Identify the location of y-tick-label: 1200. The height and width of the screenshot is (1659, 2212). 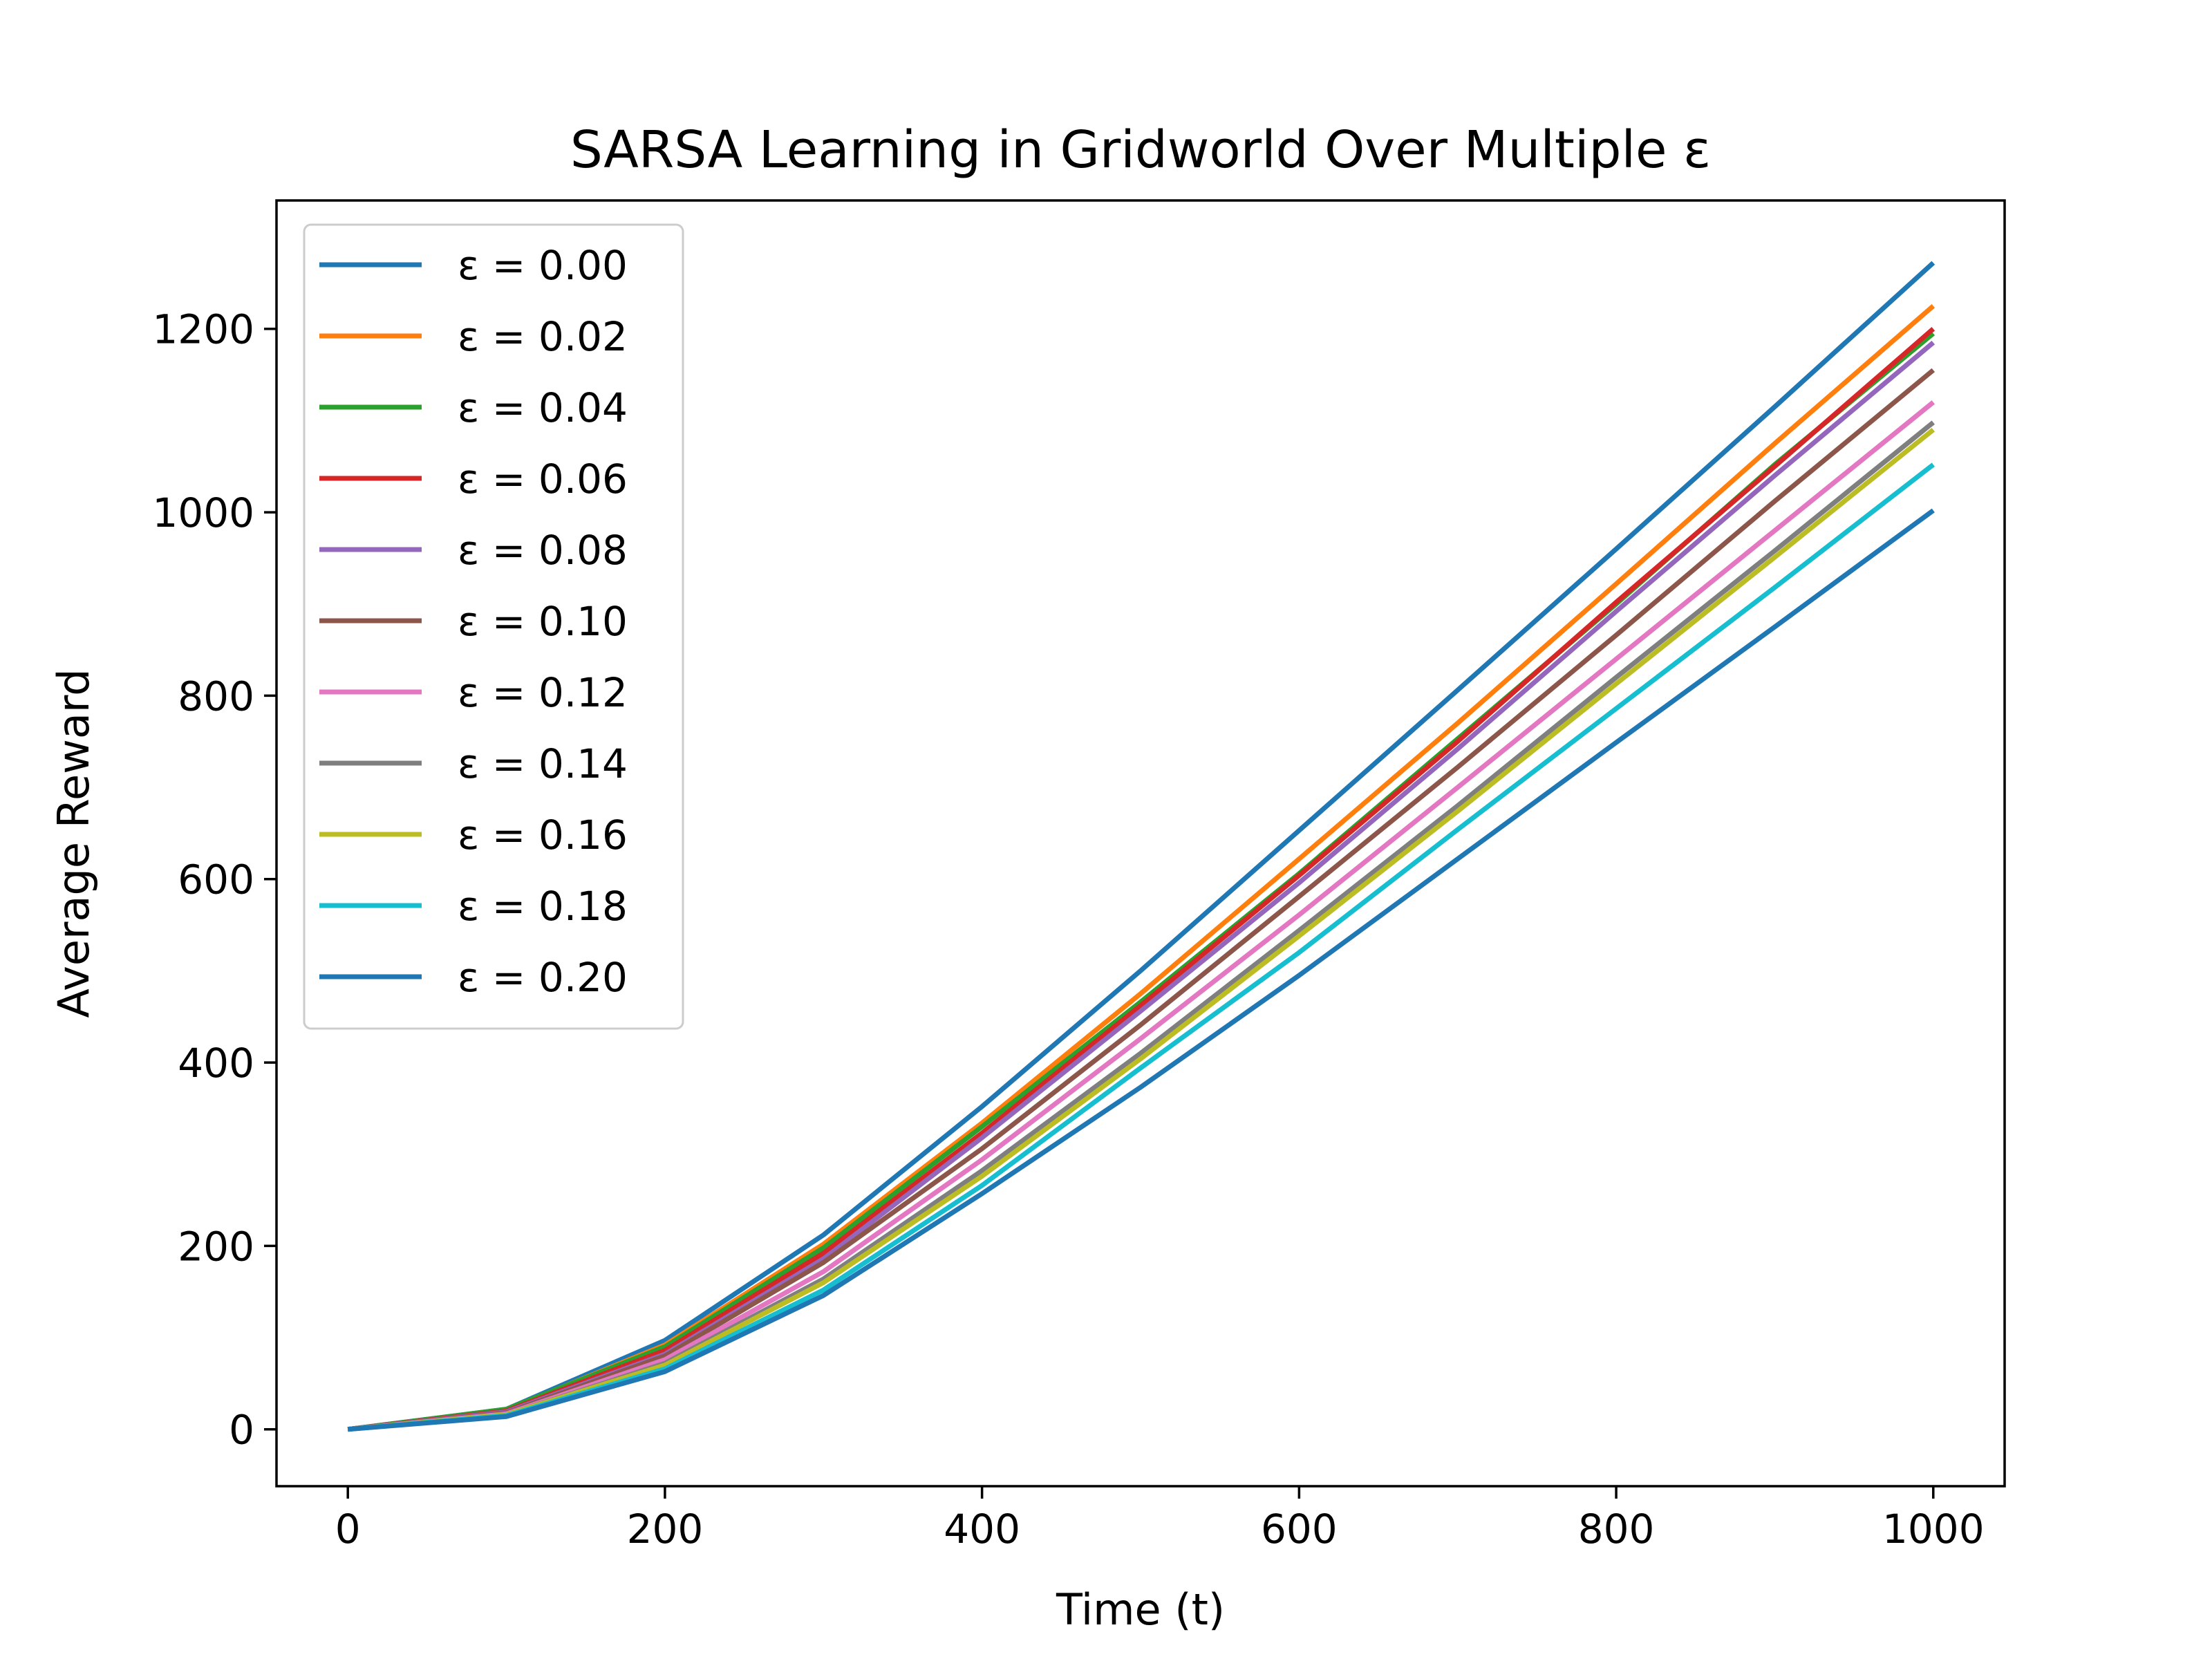
(203, 330).